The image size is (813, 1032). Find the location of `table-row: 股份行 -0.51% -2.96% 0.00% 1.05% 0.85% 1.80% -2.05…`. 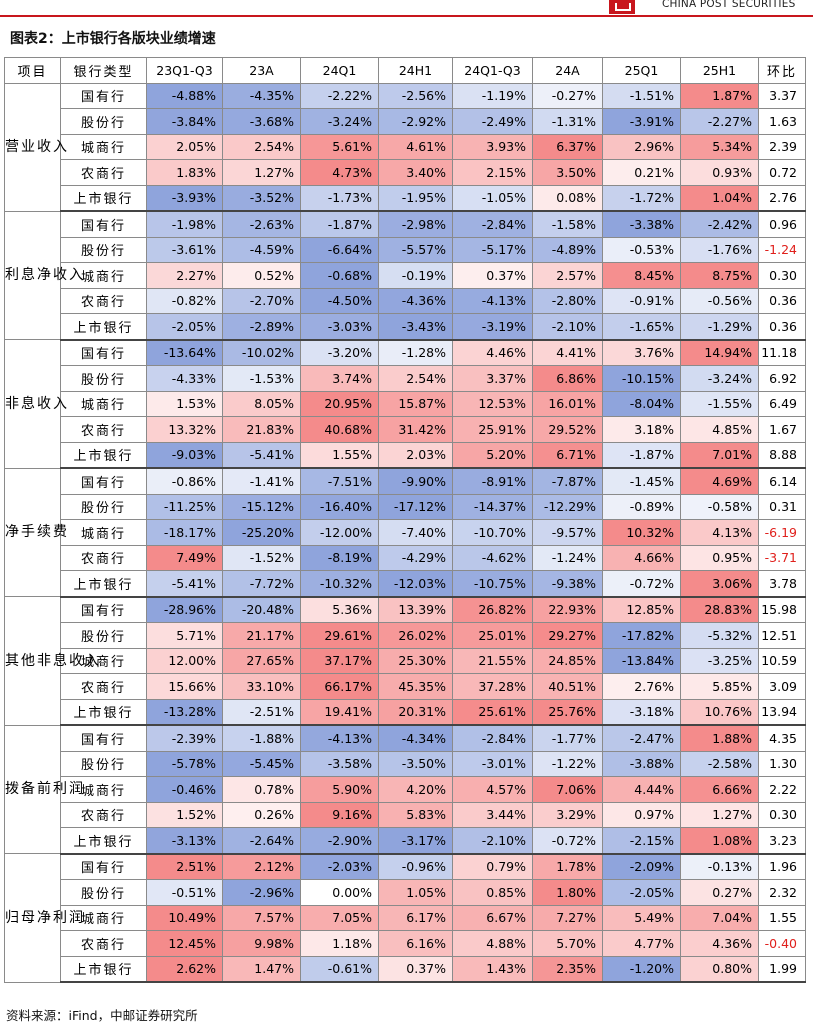

table-row: 股份行 -0.51% -2.96% 0.00% 1.05% 0.85% 1.80% -2.05… is located at coordinates (405, 892).